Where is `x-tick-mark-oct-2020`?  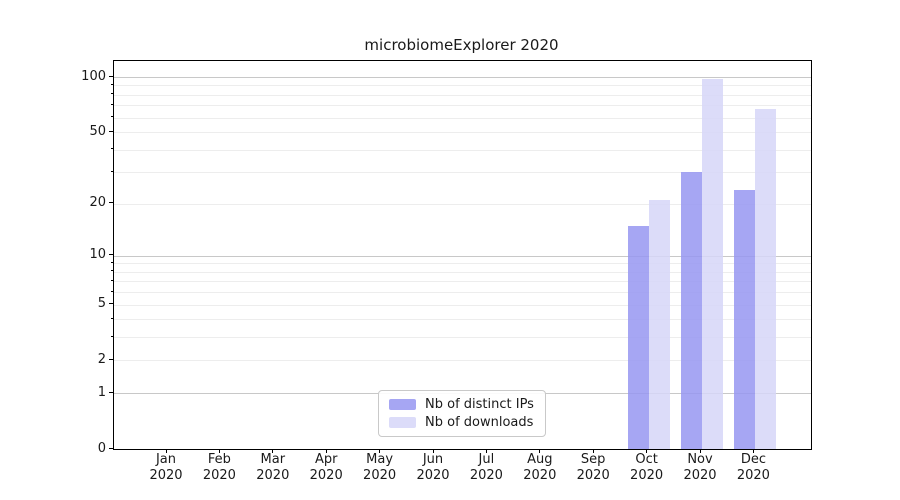 x-tick-mark-oct-2020 is located at coordinates (647, 451).